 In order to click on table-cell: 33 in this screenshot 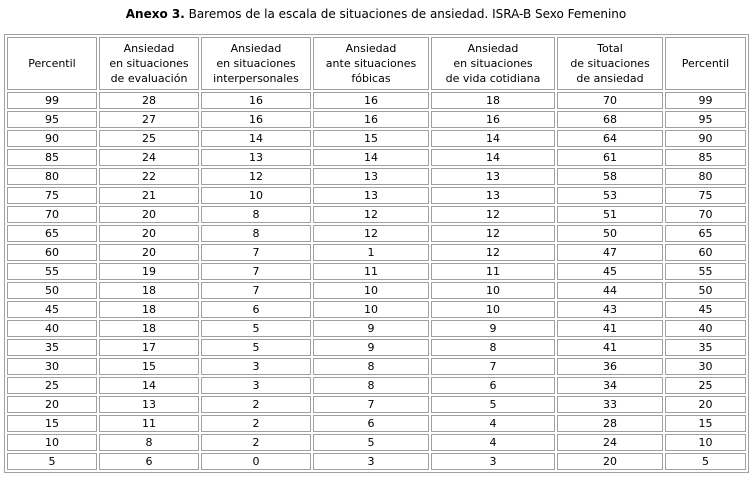, I will do `click(610, 404)`.